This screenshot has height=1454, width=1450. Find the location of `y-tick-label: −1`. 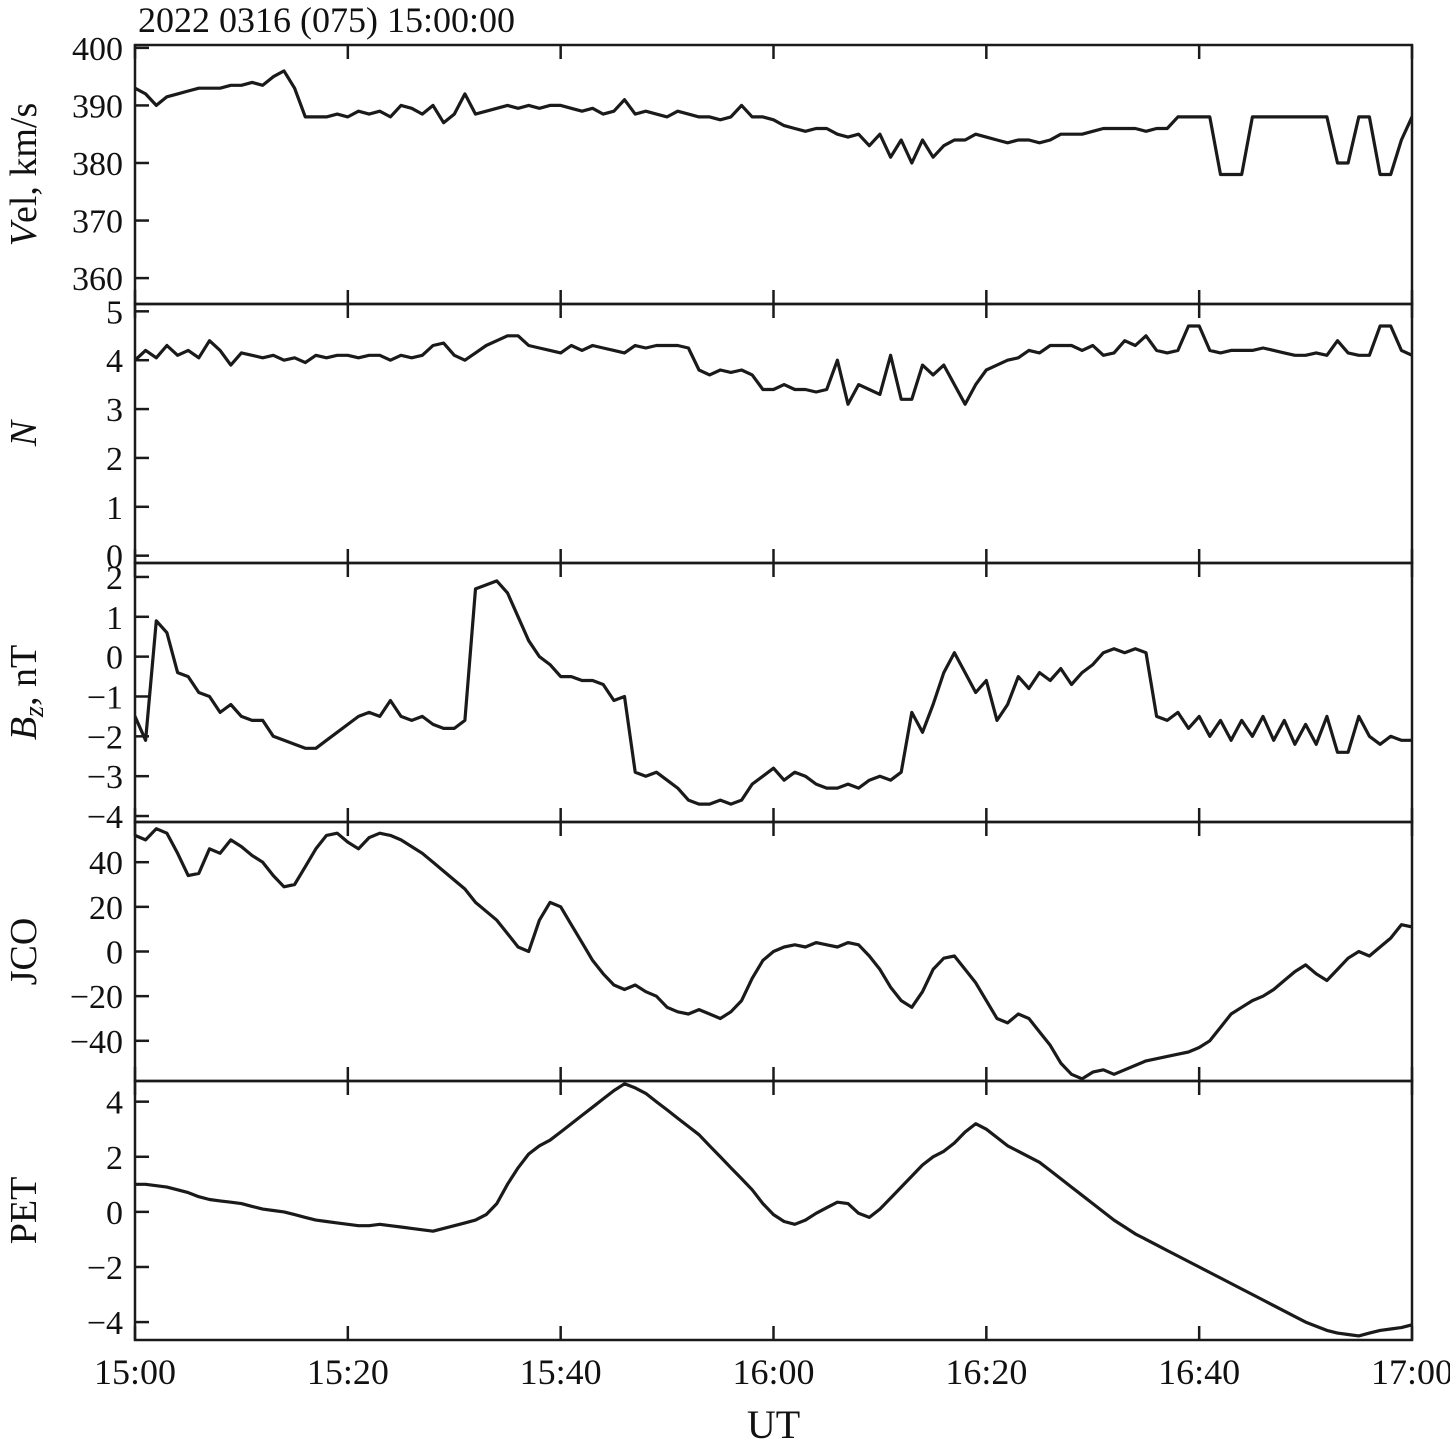

y-tick-label: −1 is located at coordinates (105, 697).